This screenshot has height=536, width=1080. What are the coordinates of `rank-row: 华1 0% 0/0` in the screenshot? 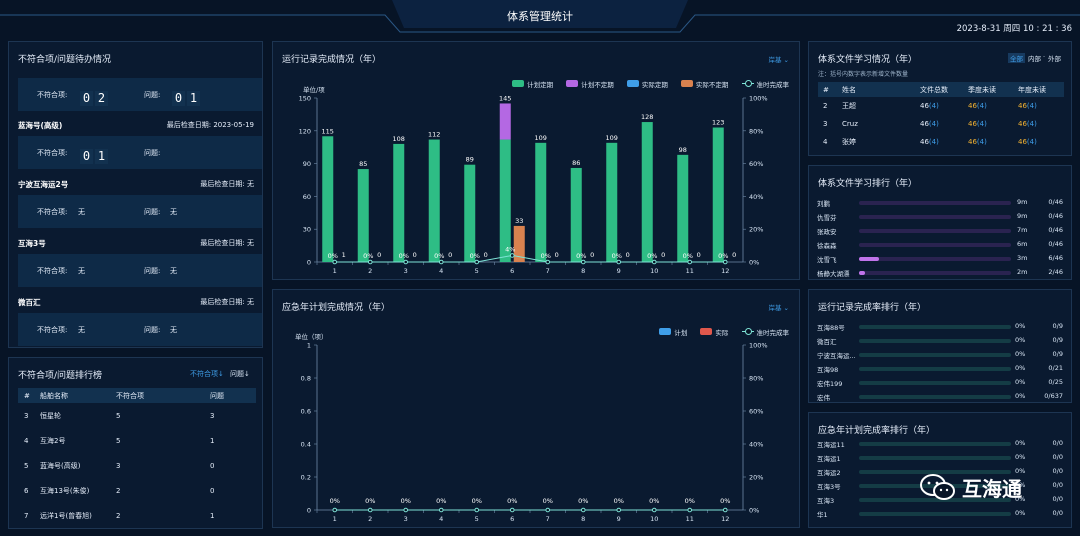 It's located at (943, 514).